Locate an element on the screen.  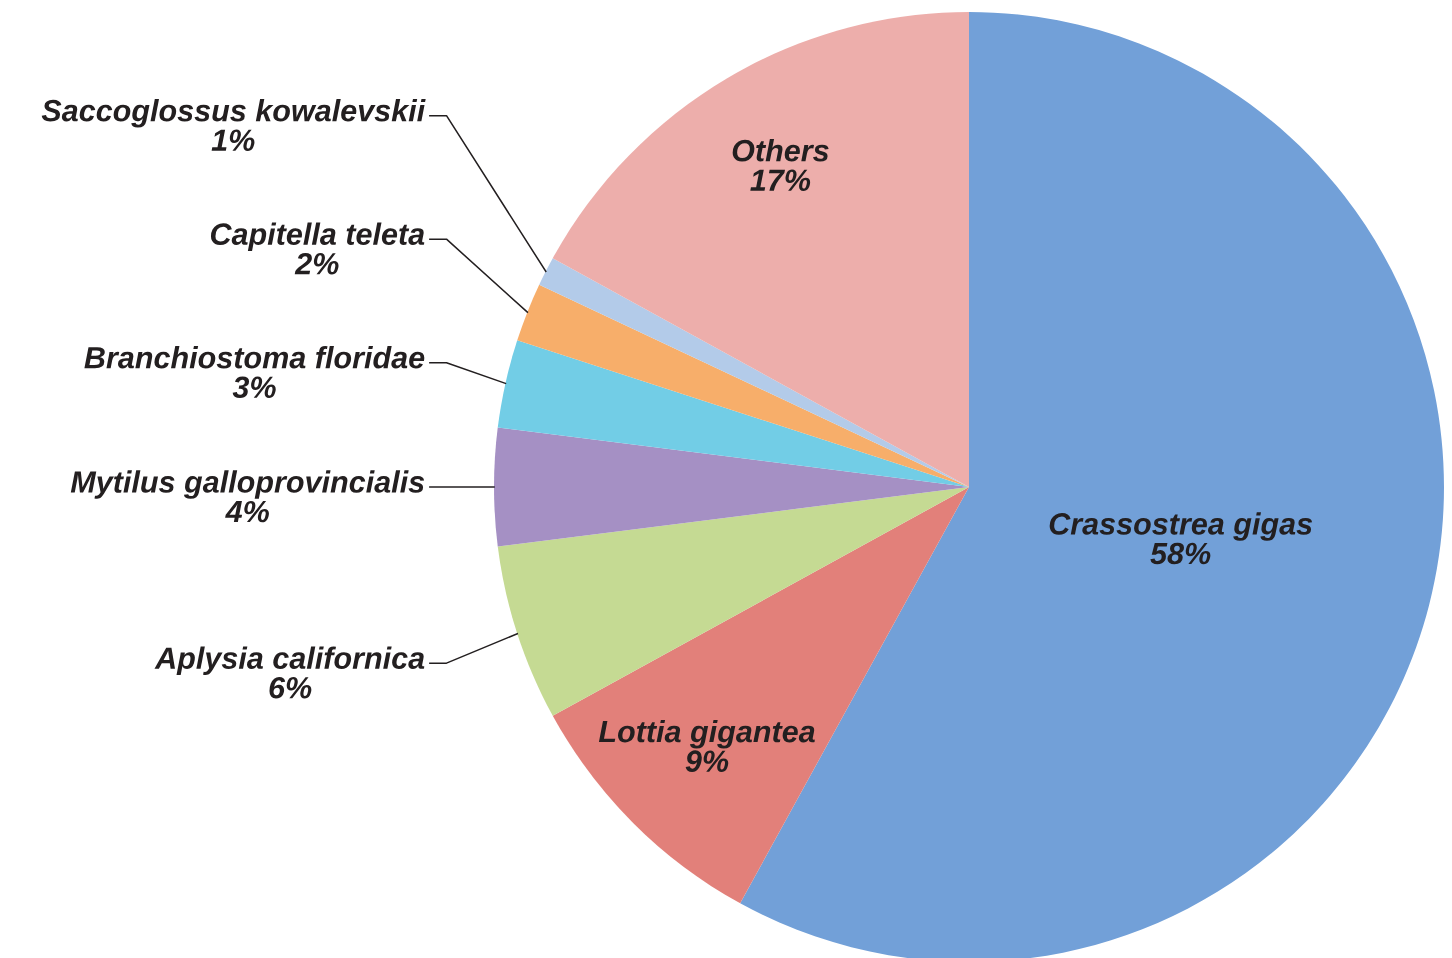
slice-label: Aplysia californica is located at coordinates (289, 660).